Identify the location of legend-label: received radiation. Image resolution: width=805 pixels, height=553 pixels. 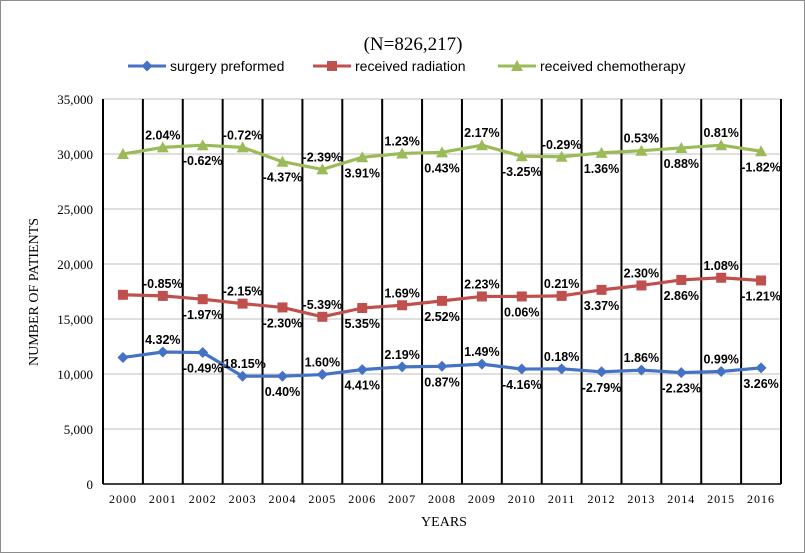
(410, 66).